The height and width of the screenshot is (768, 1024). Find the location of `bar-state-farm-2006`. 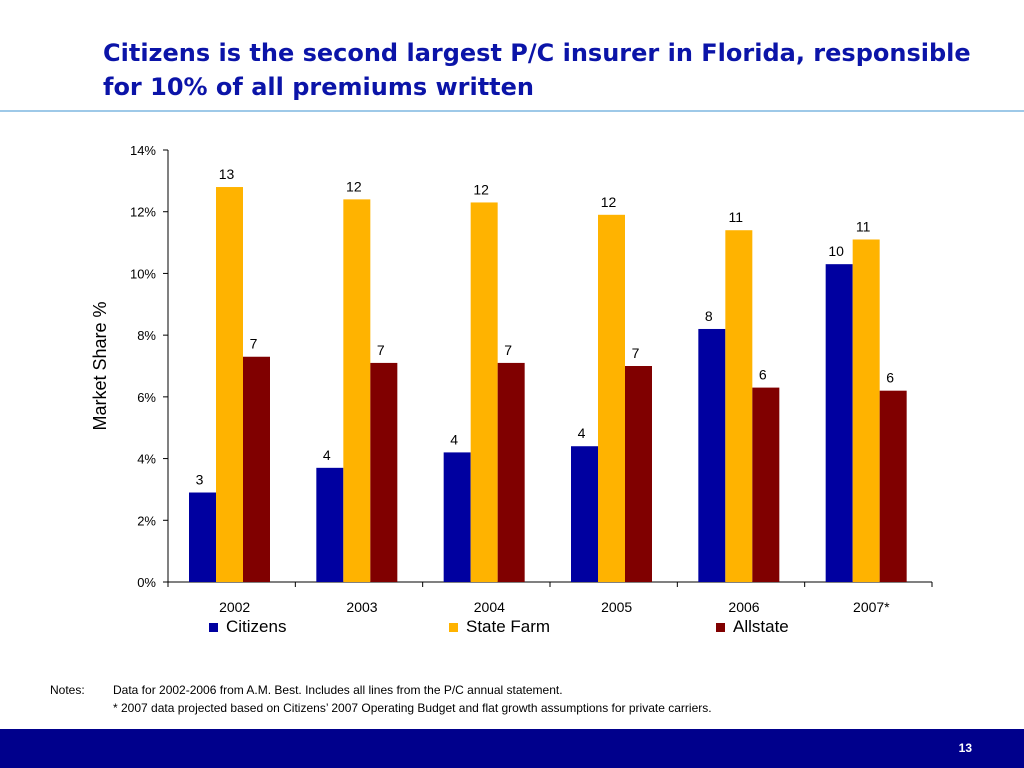

bar-state-farm-2006 is located at coordinates (739, 406).